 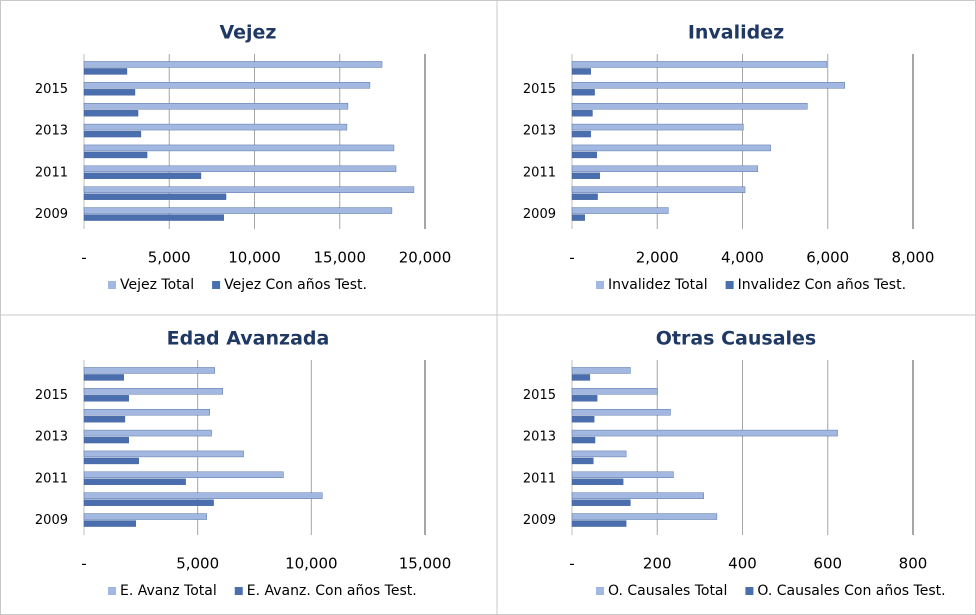 What do you see at coordinates (657, 564) in the screenshot?
I see `x-tick-label: 200` at bounding box center [657, 564].